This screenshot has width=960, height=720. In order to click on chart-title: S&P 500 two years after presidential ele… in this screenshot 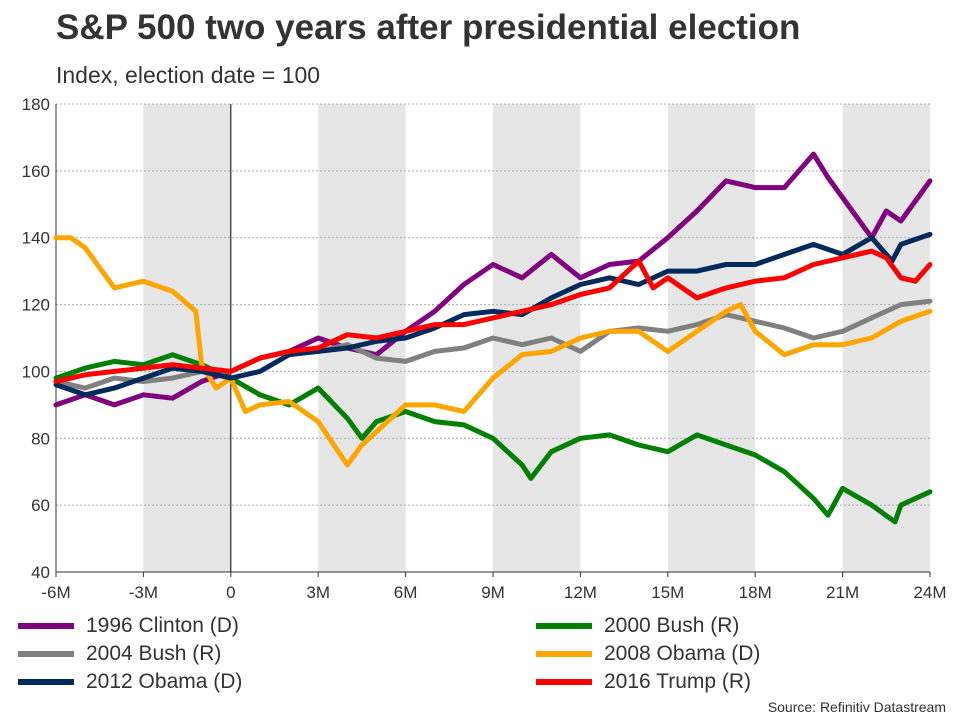, I will do `click(428, 27)`.